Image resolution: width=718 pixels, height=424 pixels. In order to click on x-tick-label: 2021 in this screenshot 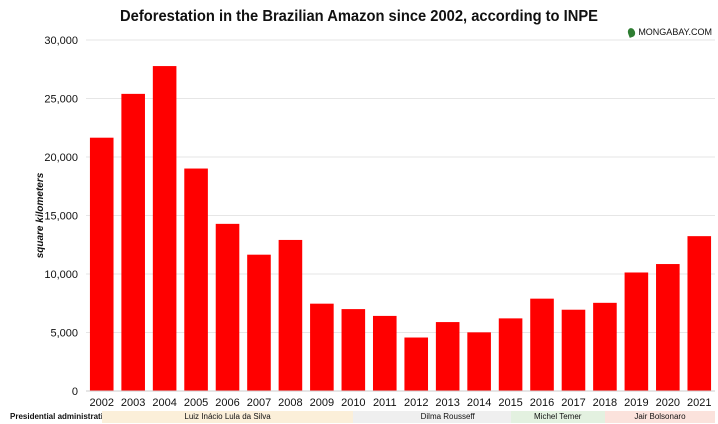, I will do `click(699, 403)`.